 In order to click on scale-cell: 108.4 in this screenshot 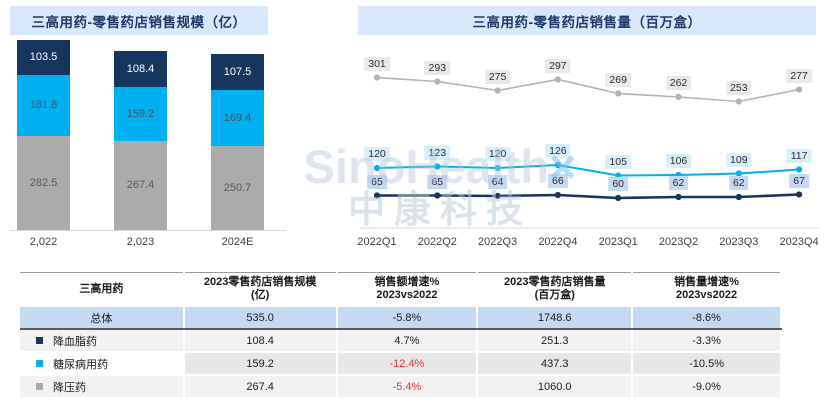, I will do `click(260, 341)`.